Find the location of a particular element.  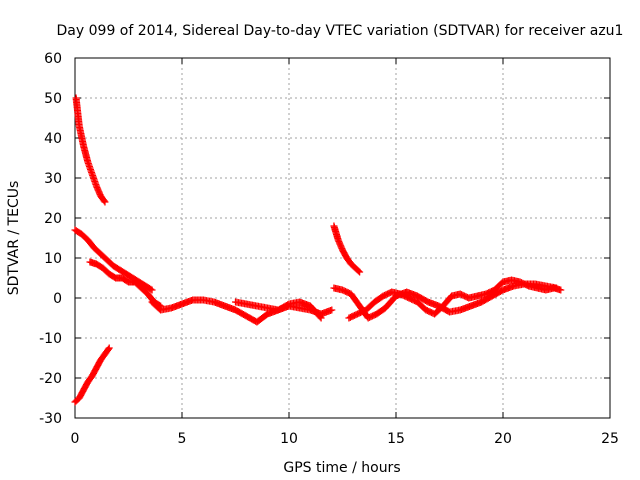

x-tick-label: 10 is located at coordinates (289, 439).